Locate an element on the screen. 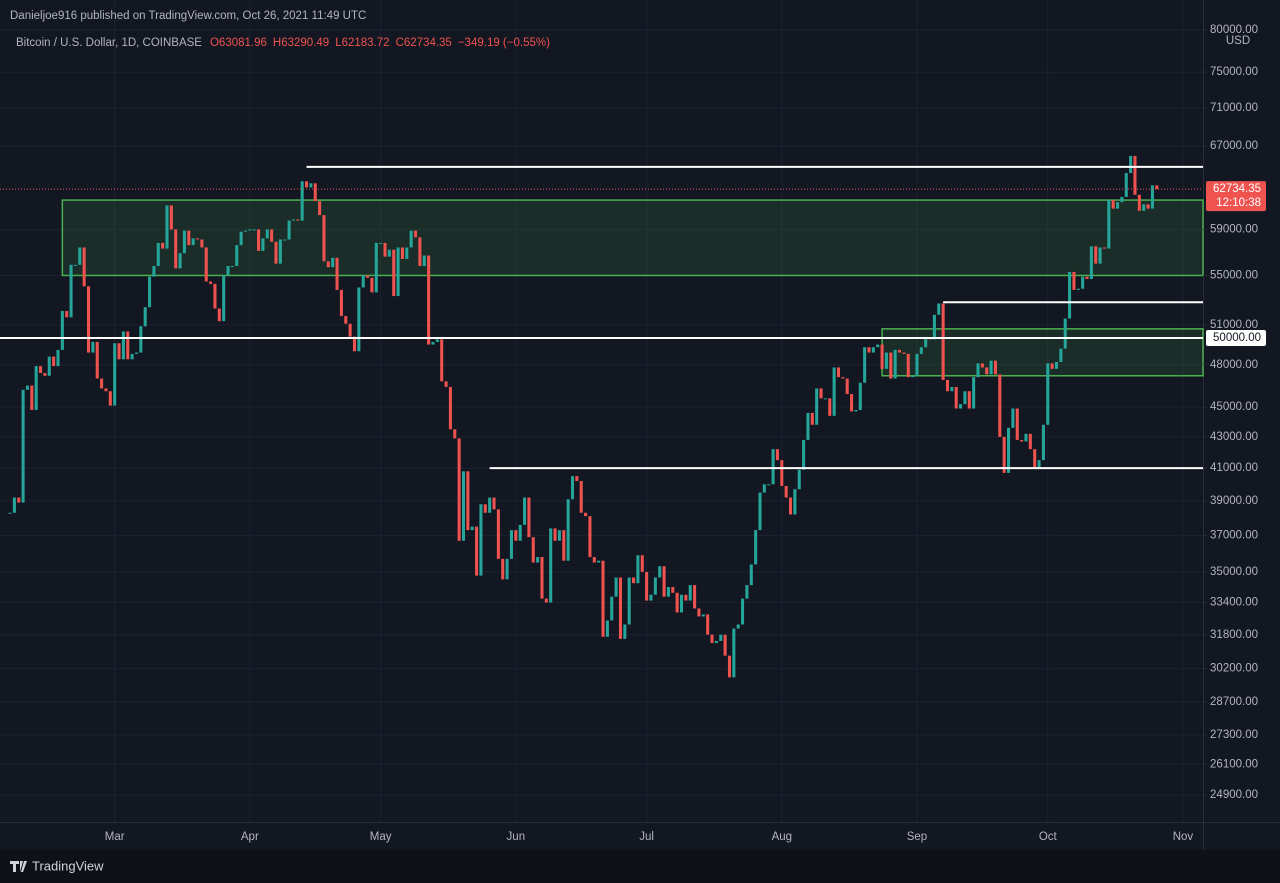  y-tick-label: 43000.00 is located at coordinates (1234, 437).